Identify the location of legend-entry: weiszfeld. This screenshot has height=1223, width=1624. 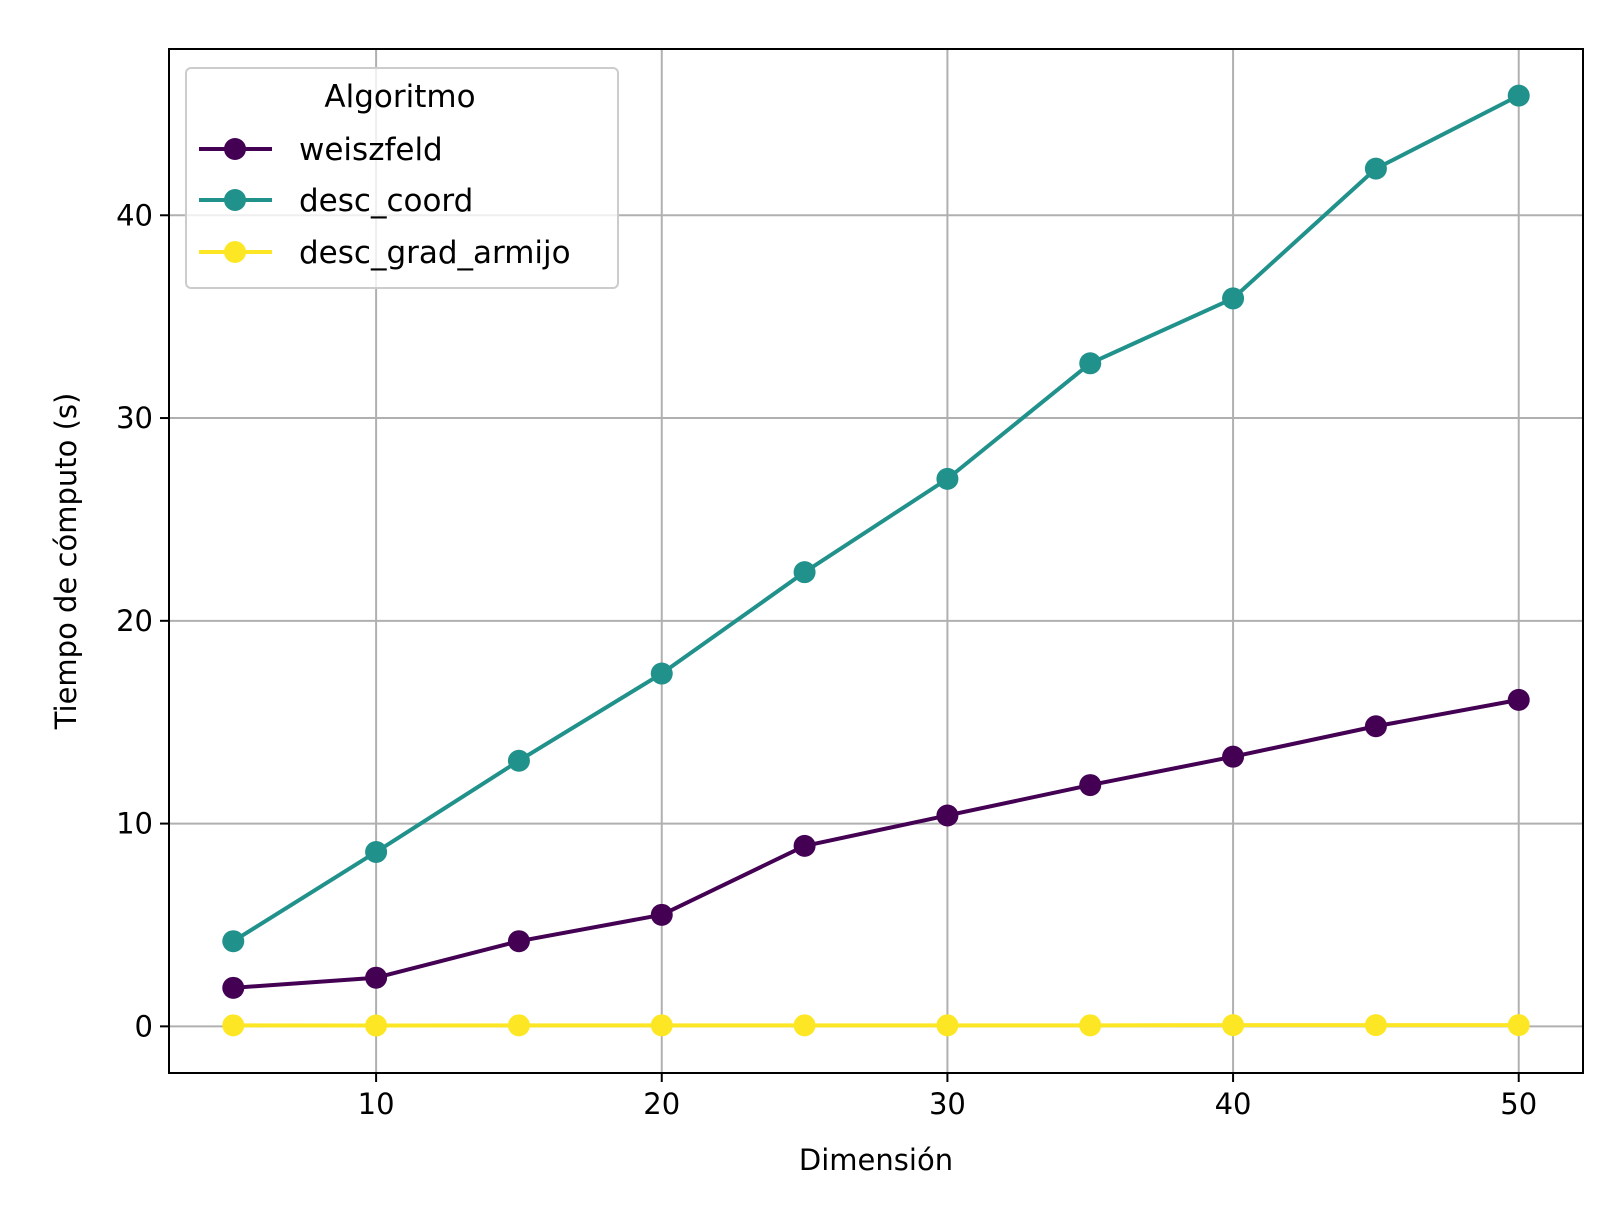
(321, 150).